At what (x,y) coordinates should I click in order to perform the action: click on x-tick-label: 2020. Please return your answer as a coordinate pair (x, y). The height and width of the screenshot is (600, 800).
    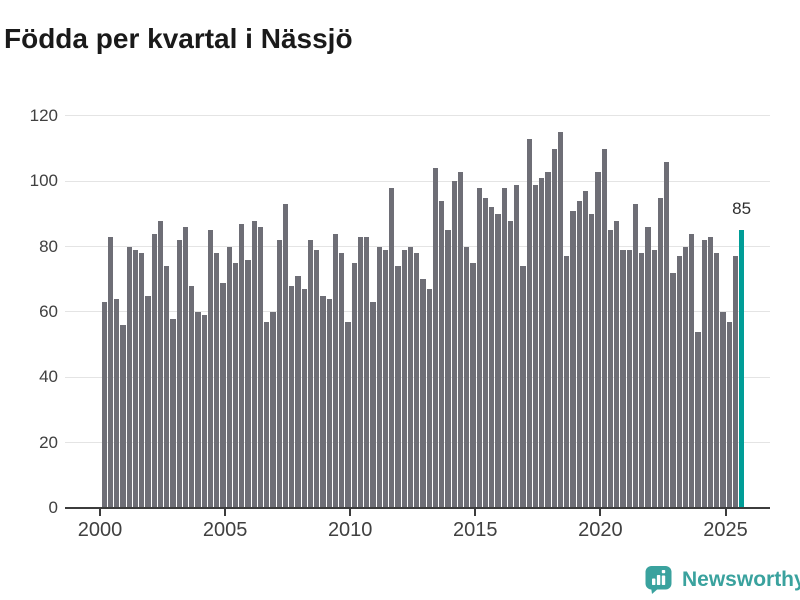
    Looking at the image, I should click on (600, 530).